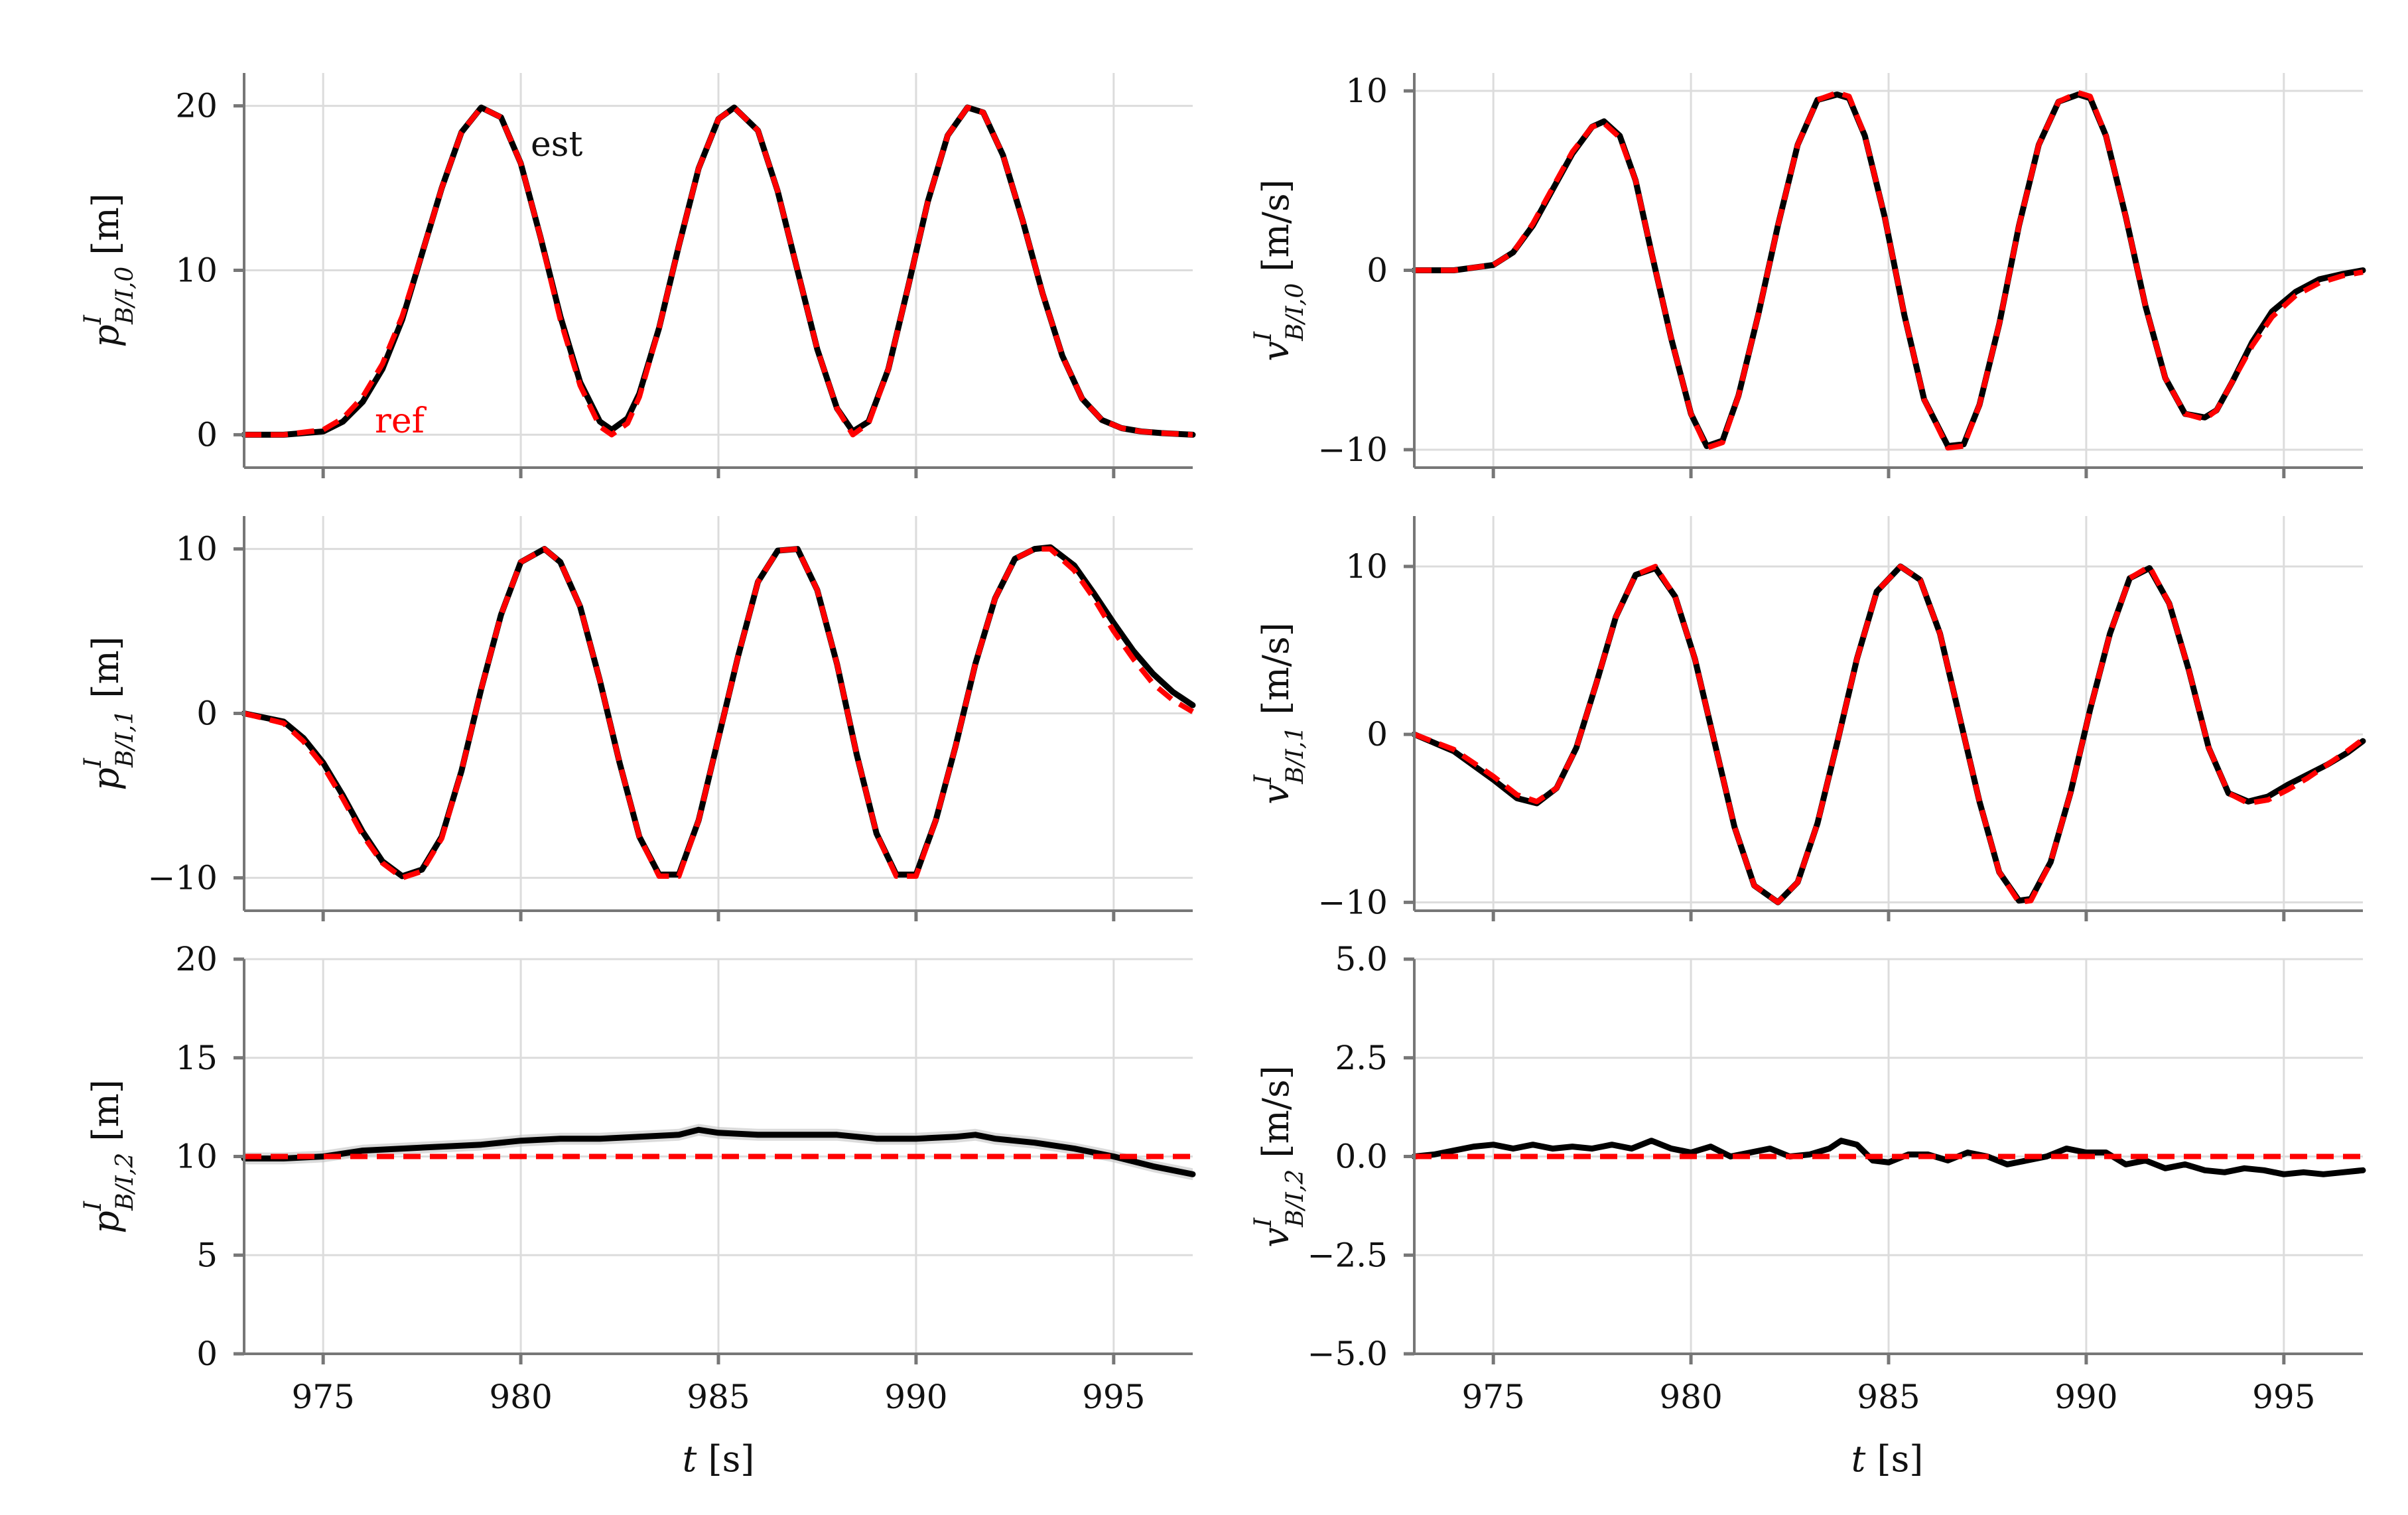 The width and height of the screenshot is (2408, 1515). What do you see at coordinates (1377, 270) in the screenshot?
I see `v0-ytick-label: 0` at bounding box center [1377, 270].